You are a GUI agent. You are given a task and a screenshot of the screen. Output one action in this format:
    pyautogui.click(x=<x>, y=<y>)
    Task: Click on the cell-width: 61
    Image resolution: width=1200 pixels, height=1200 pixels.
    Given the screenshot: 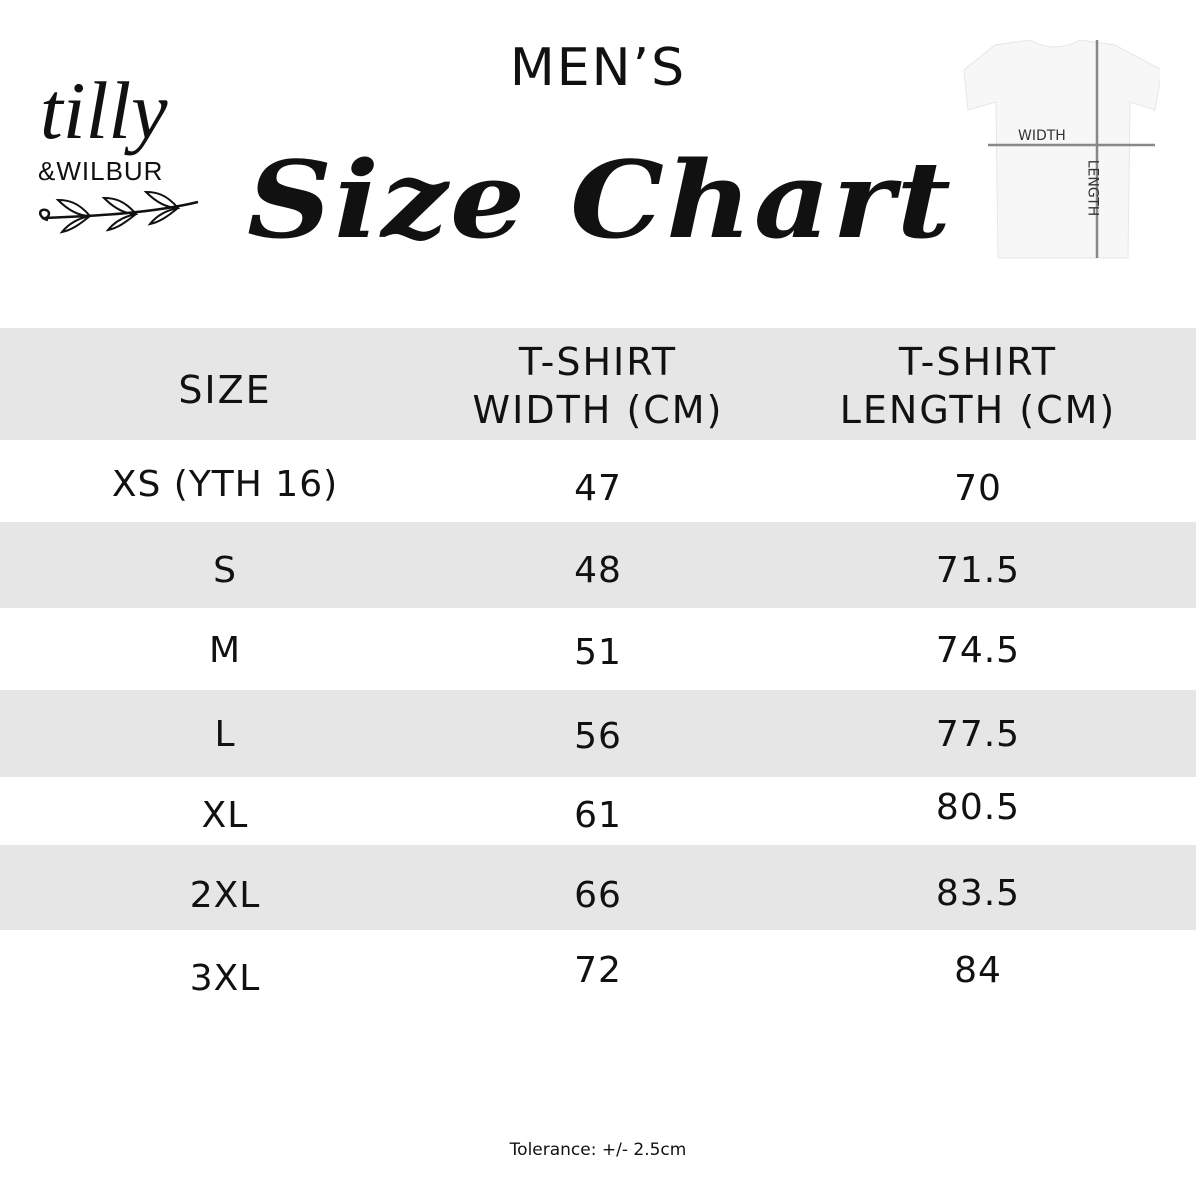 What is the action you would take?
    pyautogui.click(x=598, y=815)
    